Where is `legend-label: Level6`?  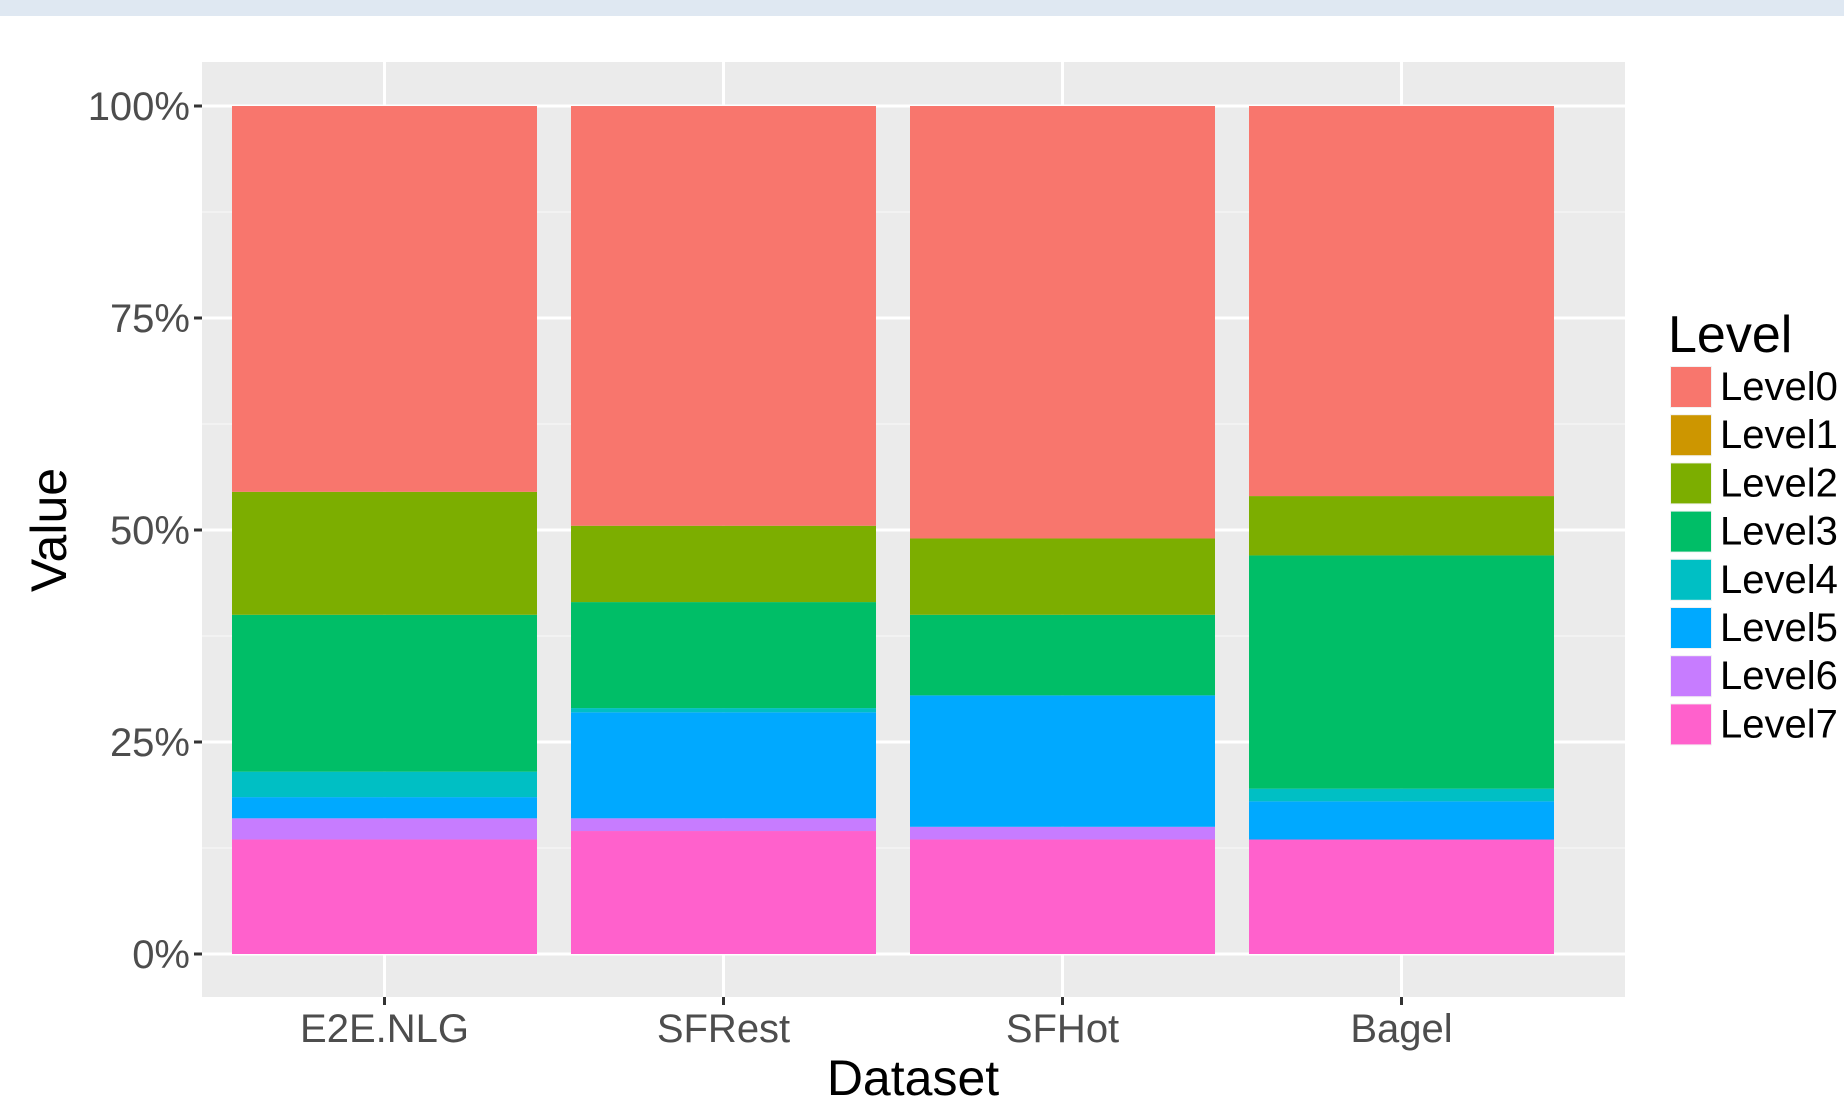
legend-label: Level6 is located at coordinates (1779, 676).